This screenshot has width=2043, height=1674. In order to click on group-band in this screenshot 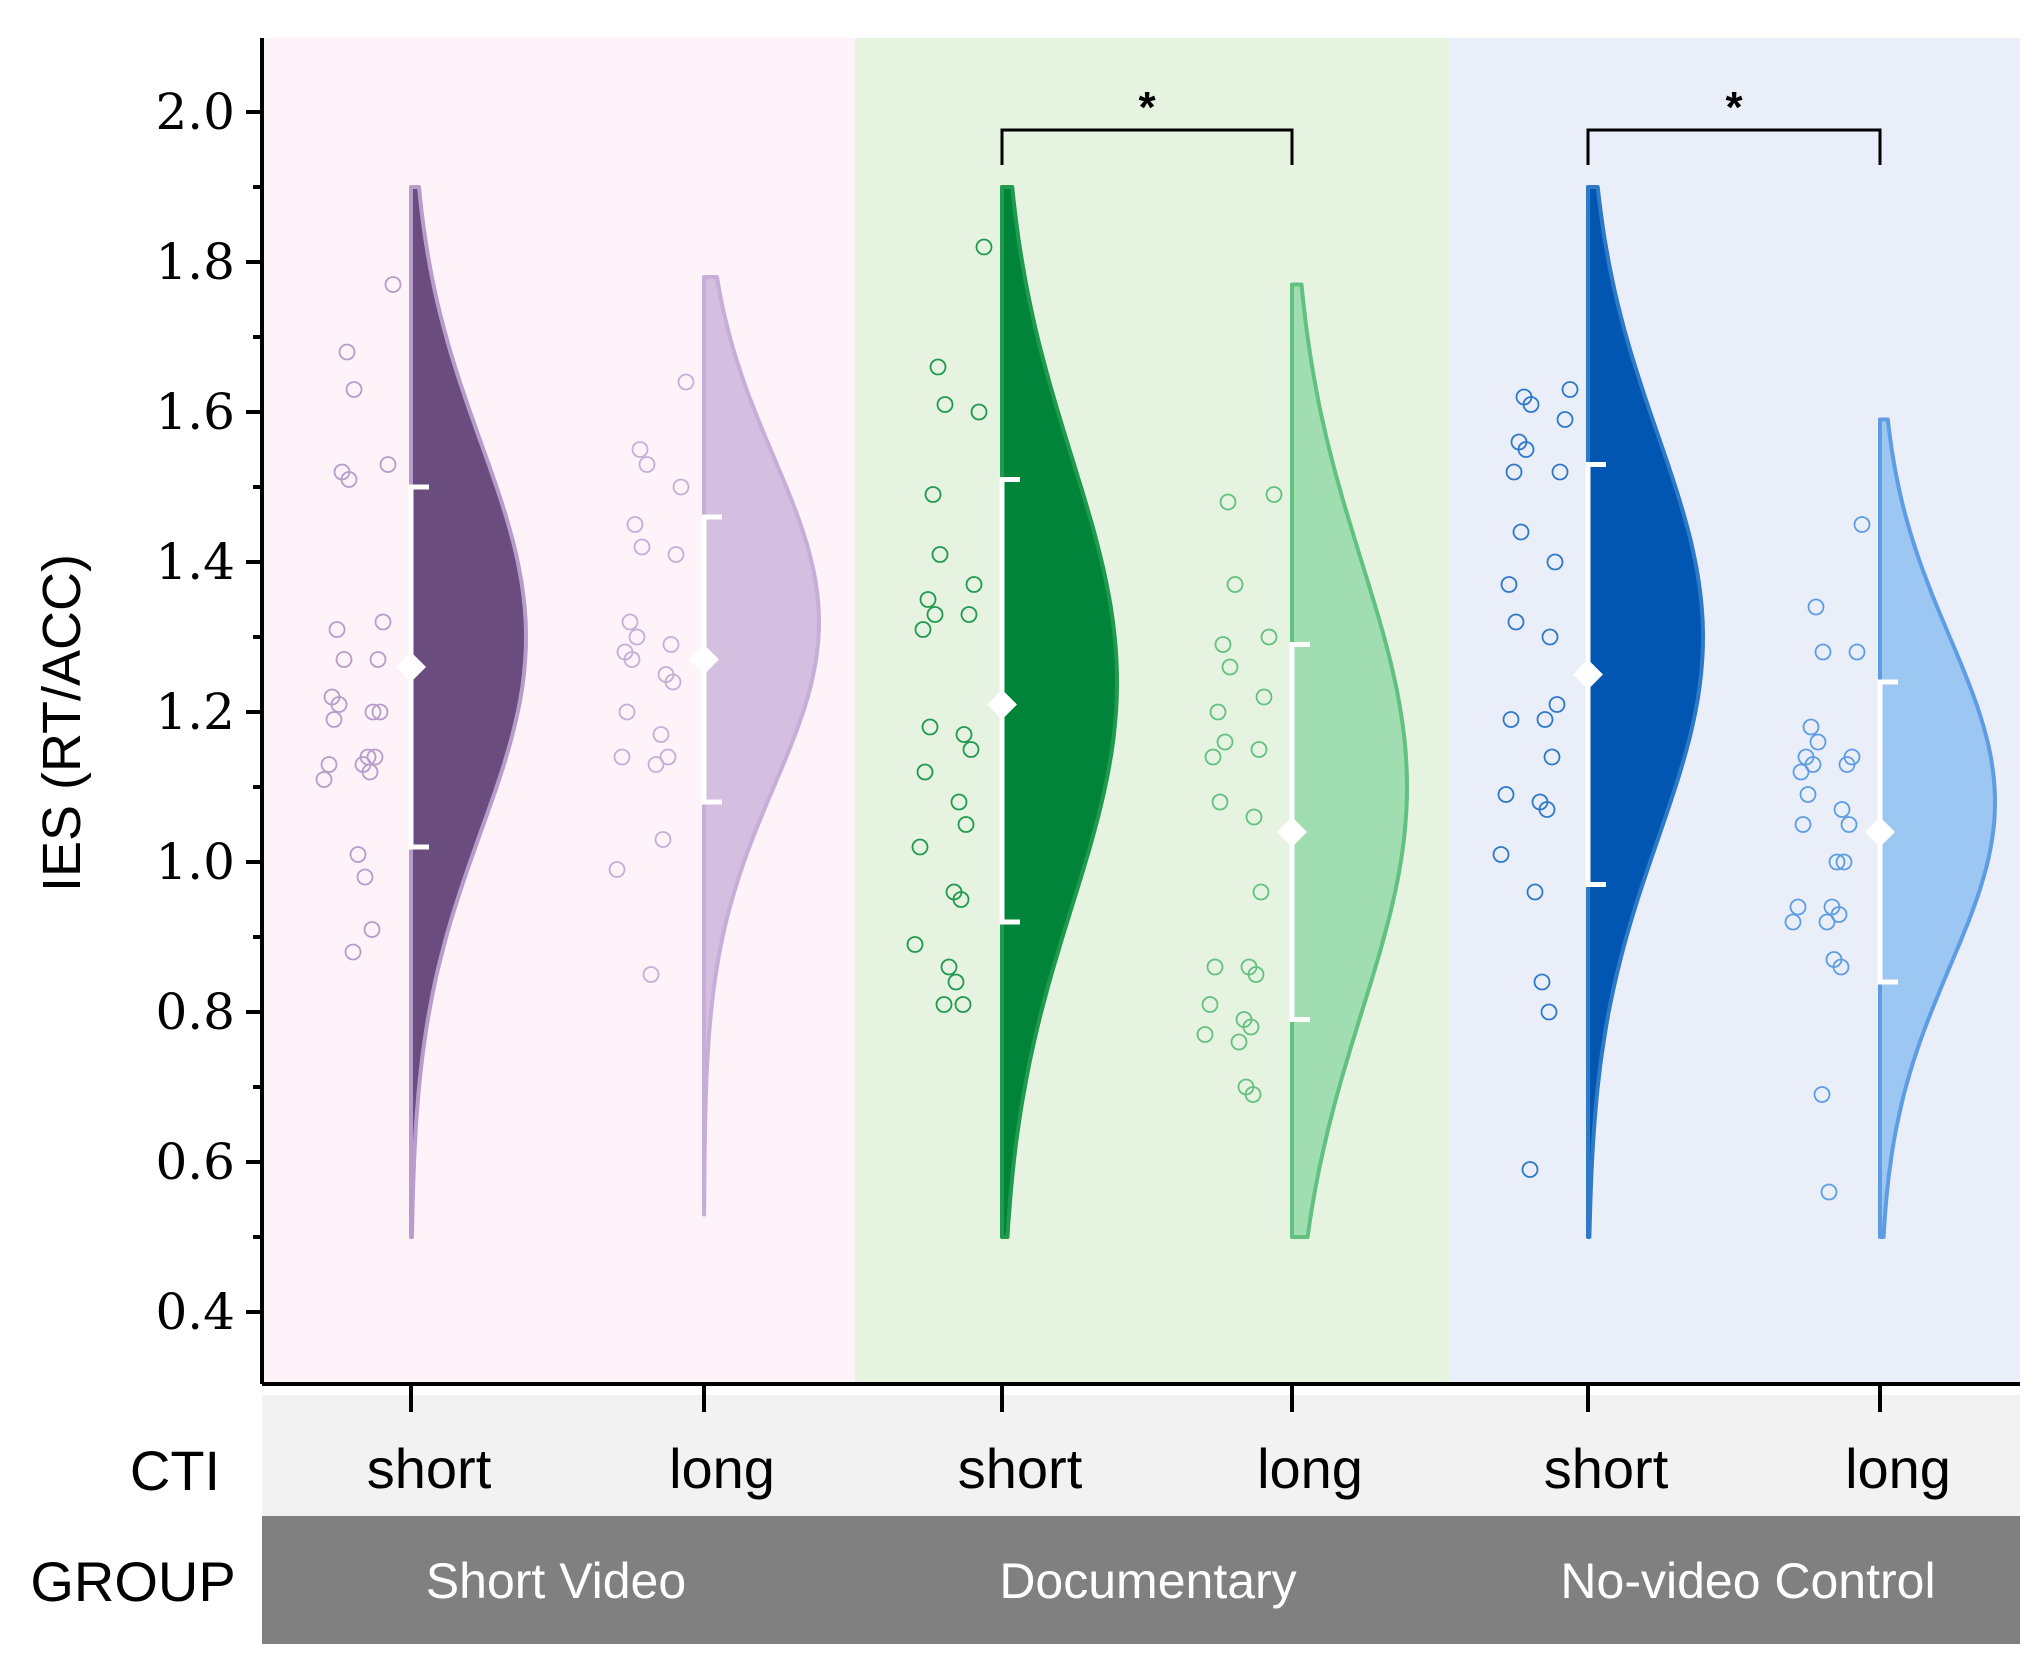, I will do `click(1141, 1580)`.